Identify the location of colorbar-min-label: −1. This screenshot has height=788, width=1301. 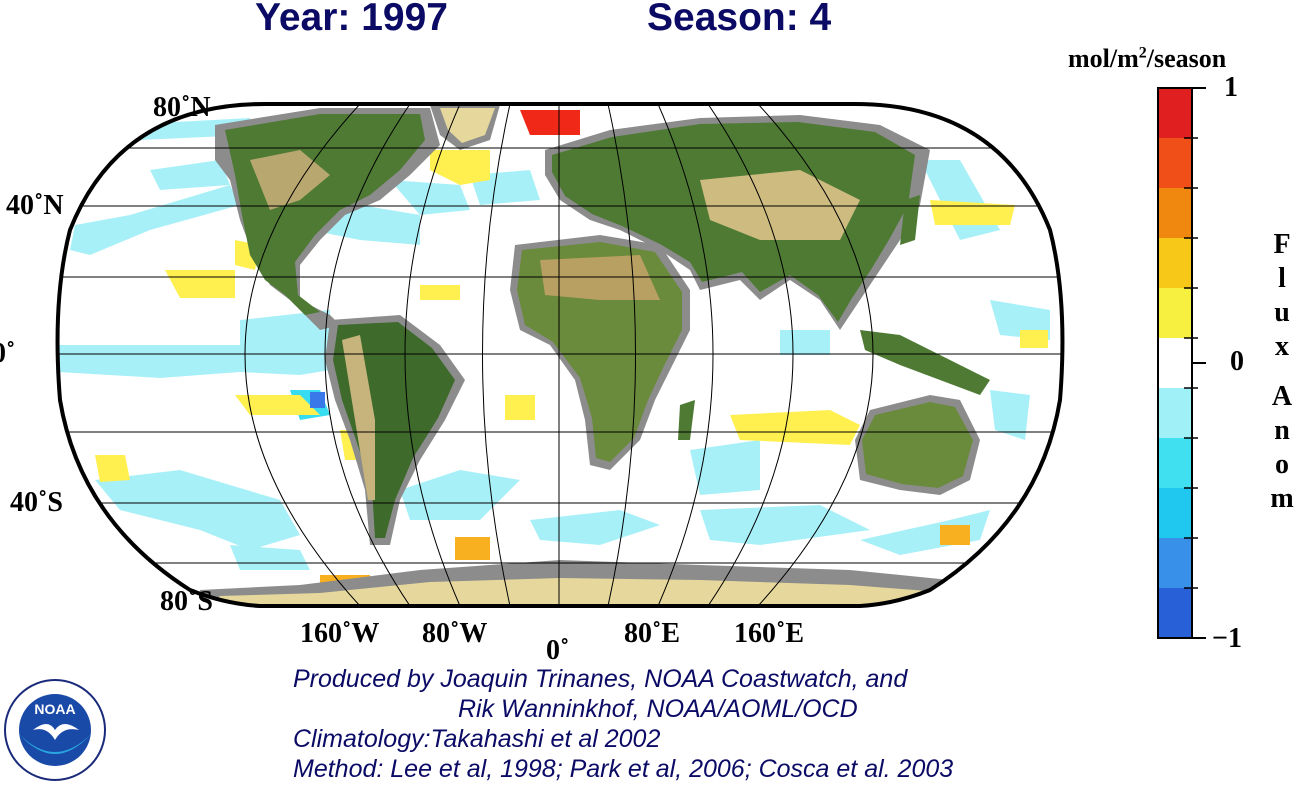
(1227, 638).